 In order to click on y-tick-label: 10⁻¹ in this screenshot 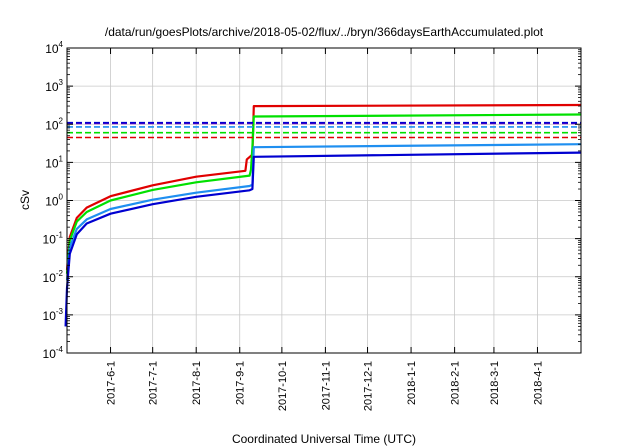, I will do `click(53, 239)`.